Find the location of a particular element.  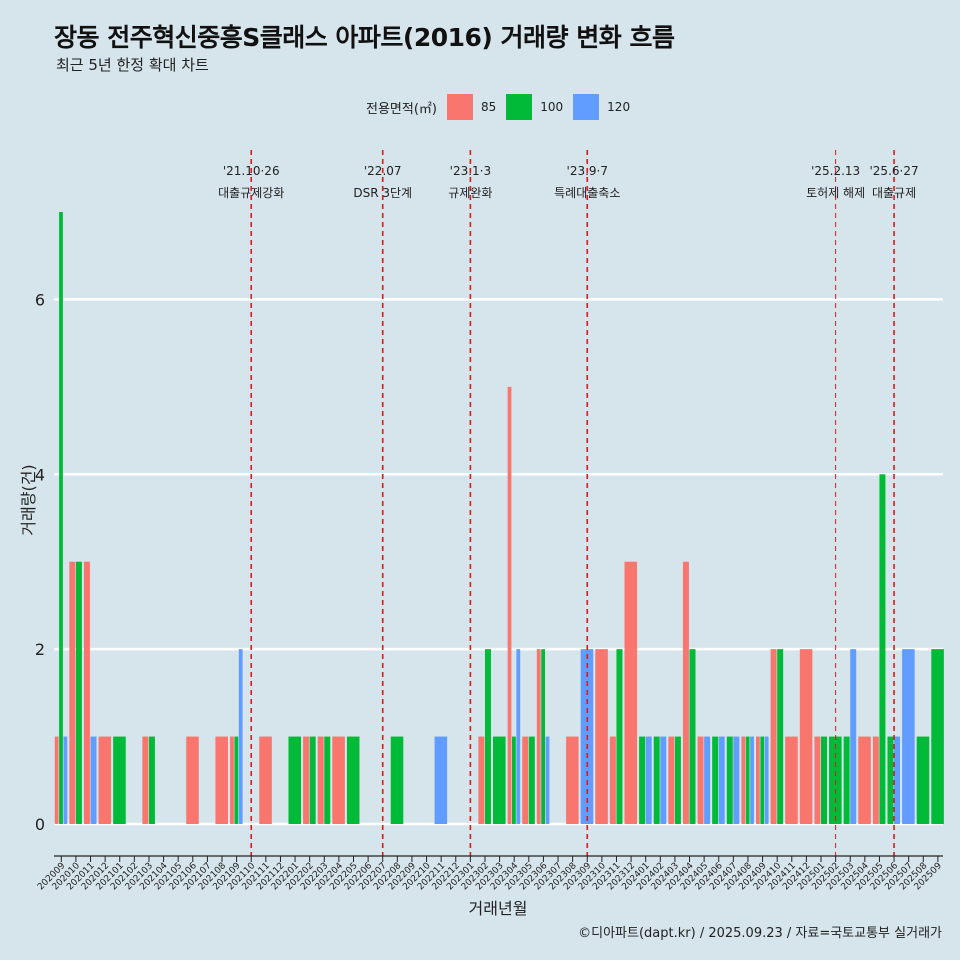

event-date-202502: '25.2.13 is located at coordinates (835, 171).